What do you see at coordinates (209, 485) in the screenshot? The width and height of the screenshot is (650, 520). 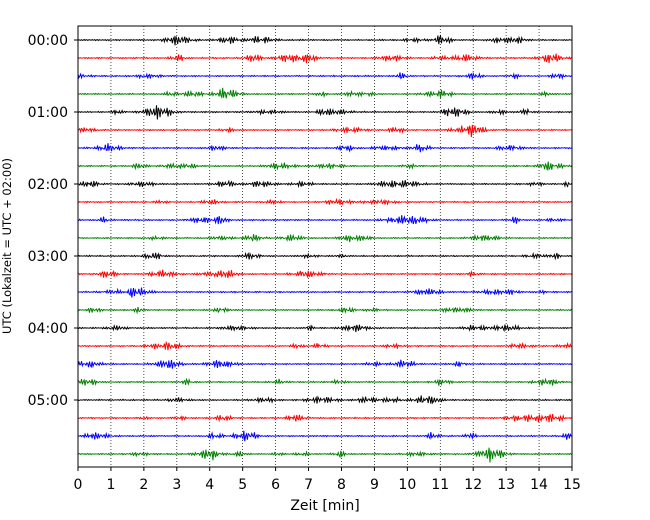 I see `x-tick-label: 4` at bounding box center [209, 485].